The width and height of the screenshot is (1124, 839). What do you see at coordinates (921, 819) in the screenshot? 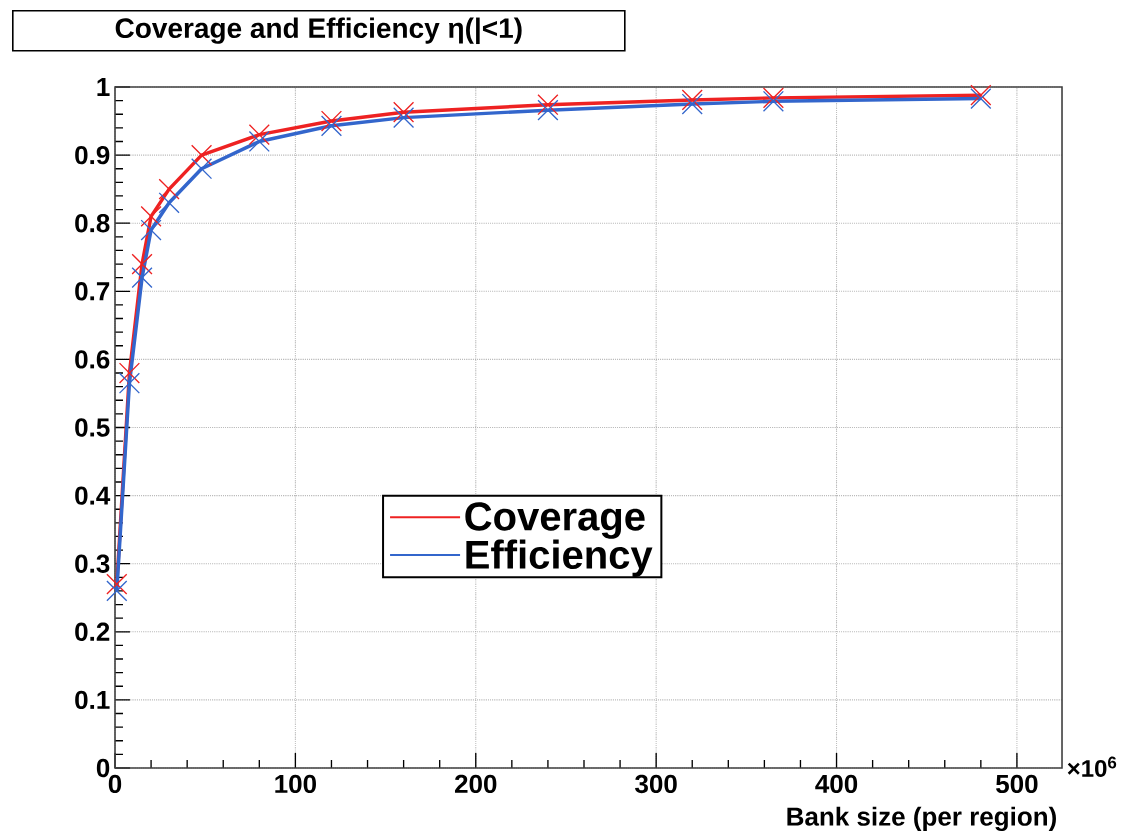
I see `x-axis-title: Bank size (per region)` at bounding box center [921, 819].